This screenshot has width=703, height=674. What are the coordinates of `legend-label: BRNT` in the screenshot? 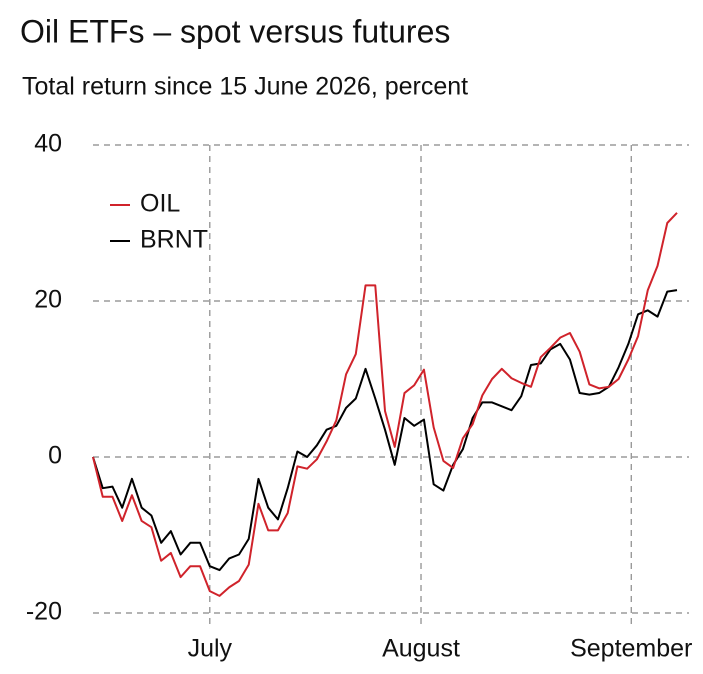 It's located at (174, 240).